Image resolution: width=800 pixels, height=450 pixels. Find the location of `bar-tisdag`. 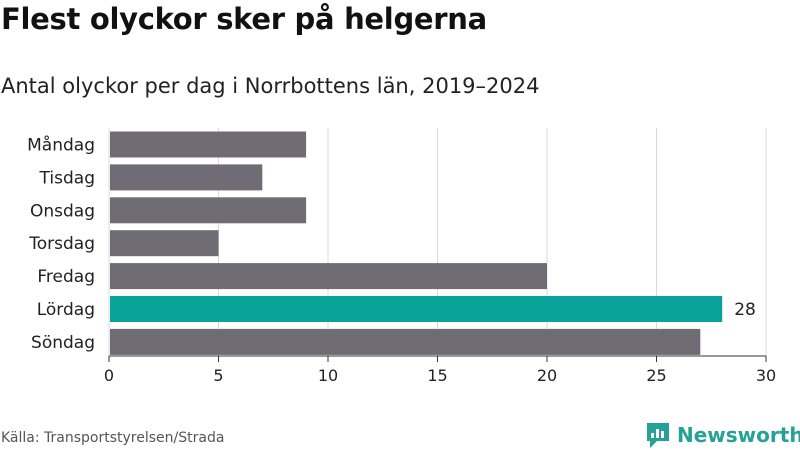

bar-tisdag is located at coordinates (186, 177).